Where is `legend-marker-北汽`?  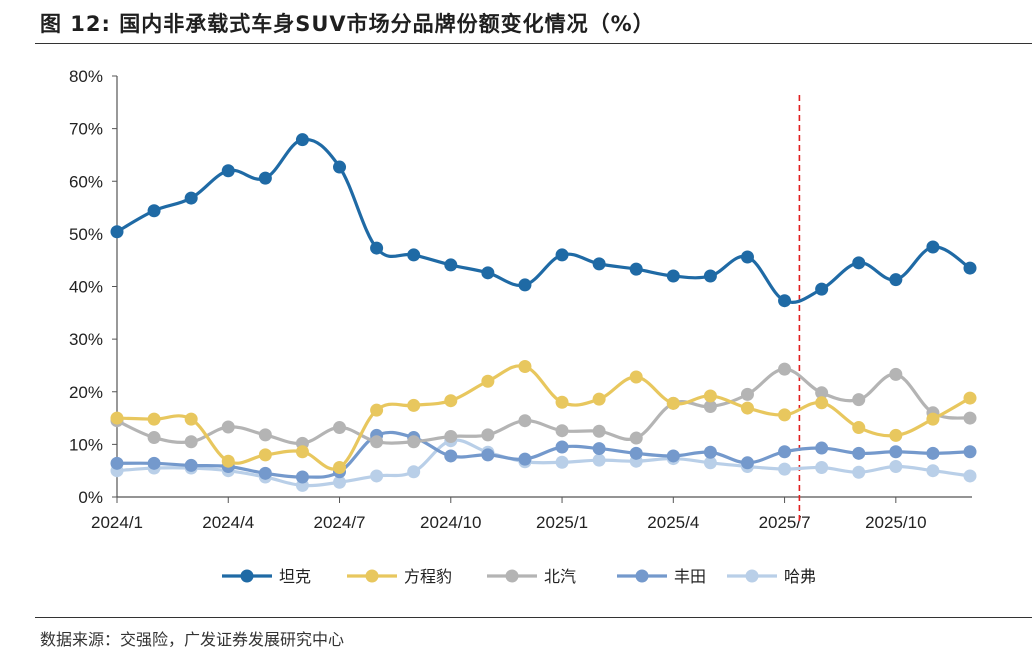
legend-marker-北汽 is located at coordinates (512, 576).